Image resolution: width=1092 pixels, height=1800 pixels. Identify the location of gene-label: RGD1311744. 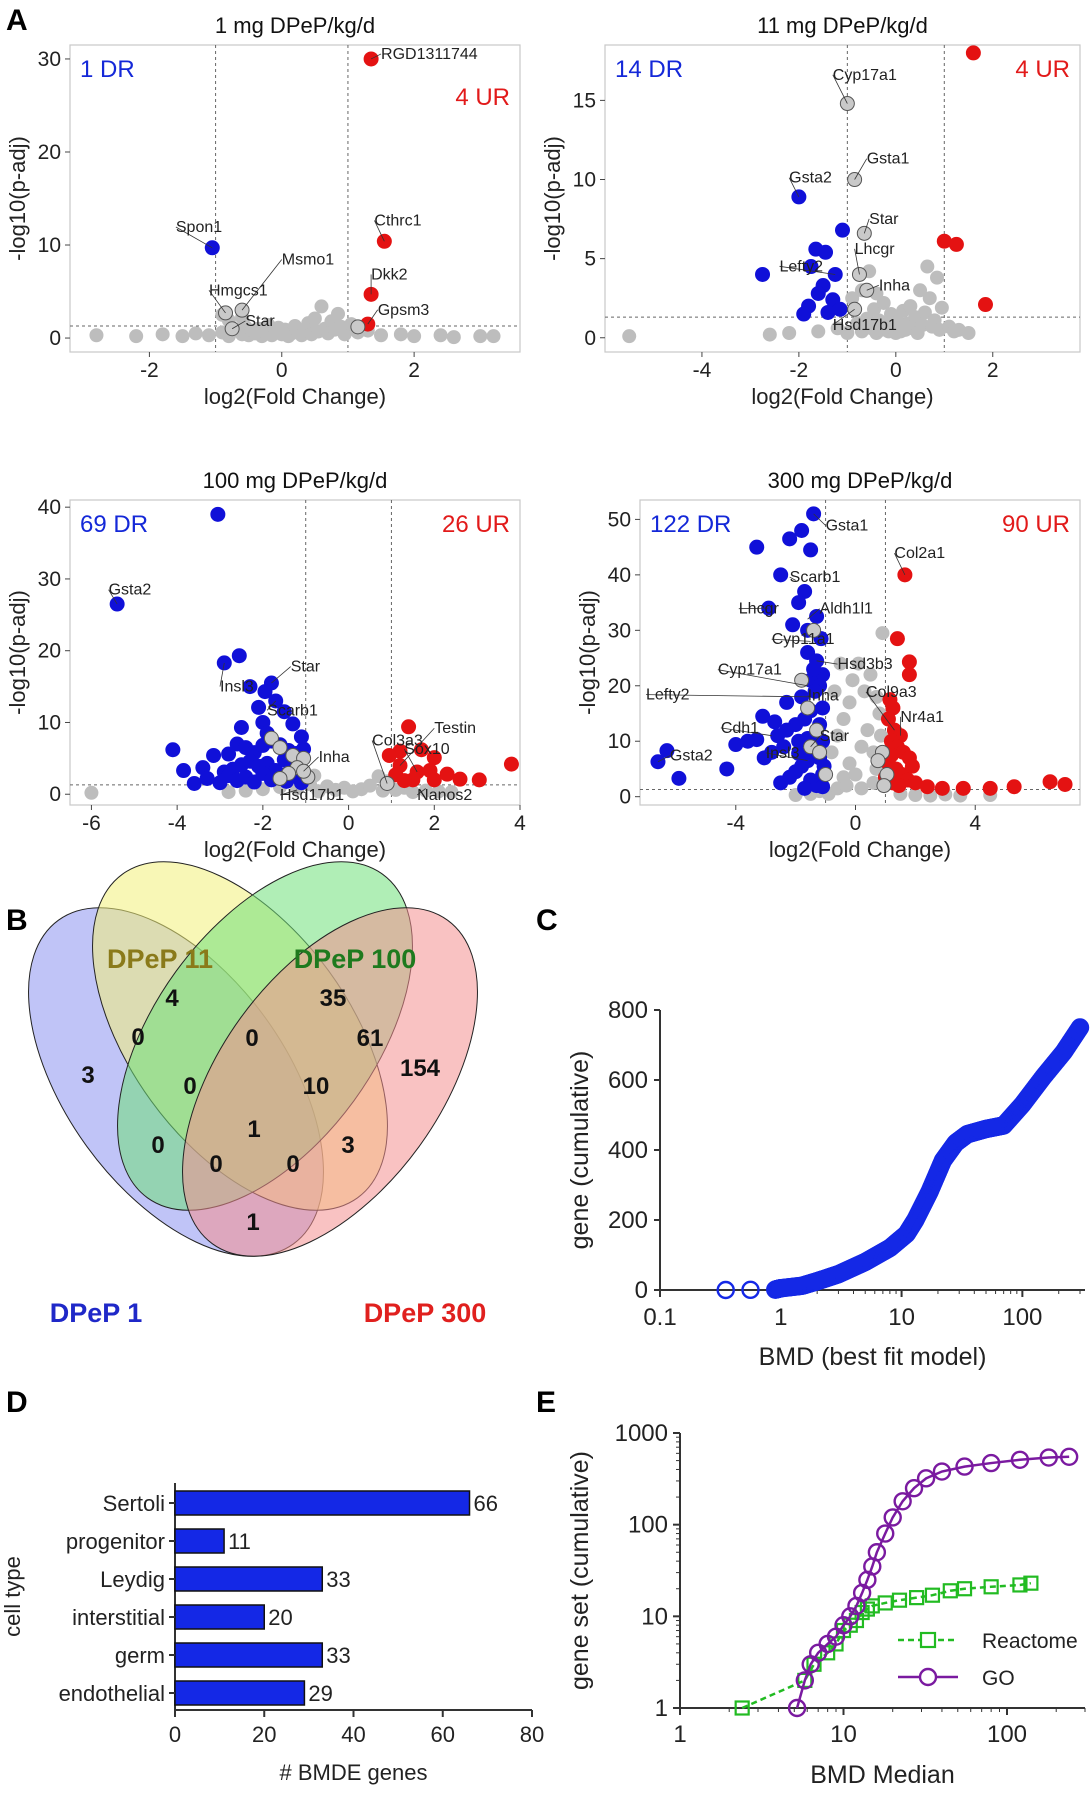
(429, 54).